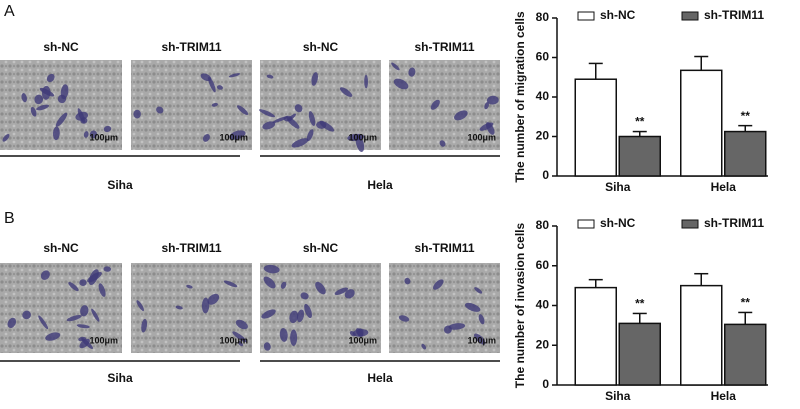 The image size is (800, 409). What do you see at coordinates (543, 57) in the screenshot?
I see `y-tick-label: 60` at bounding box center [543, 57].